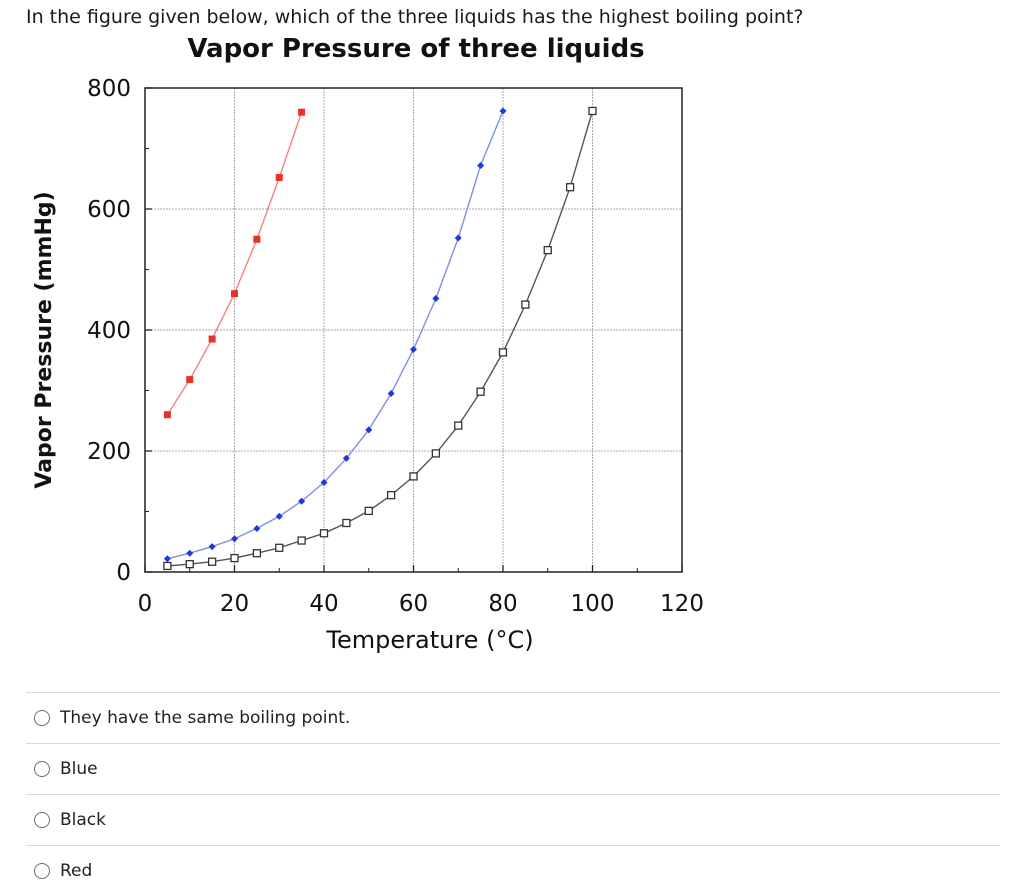 This screenshot has height=896, width=1024. I want to click on x-tick-label: 60, so click(413, 604).